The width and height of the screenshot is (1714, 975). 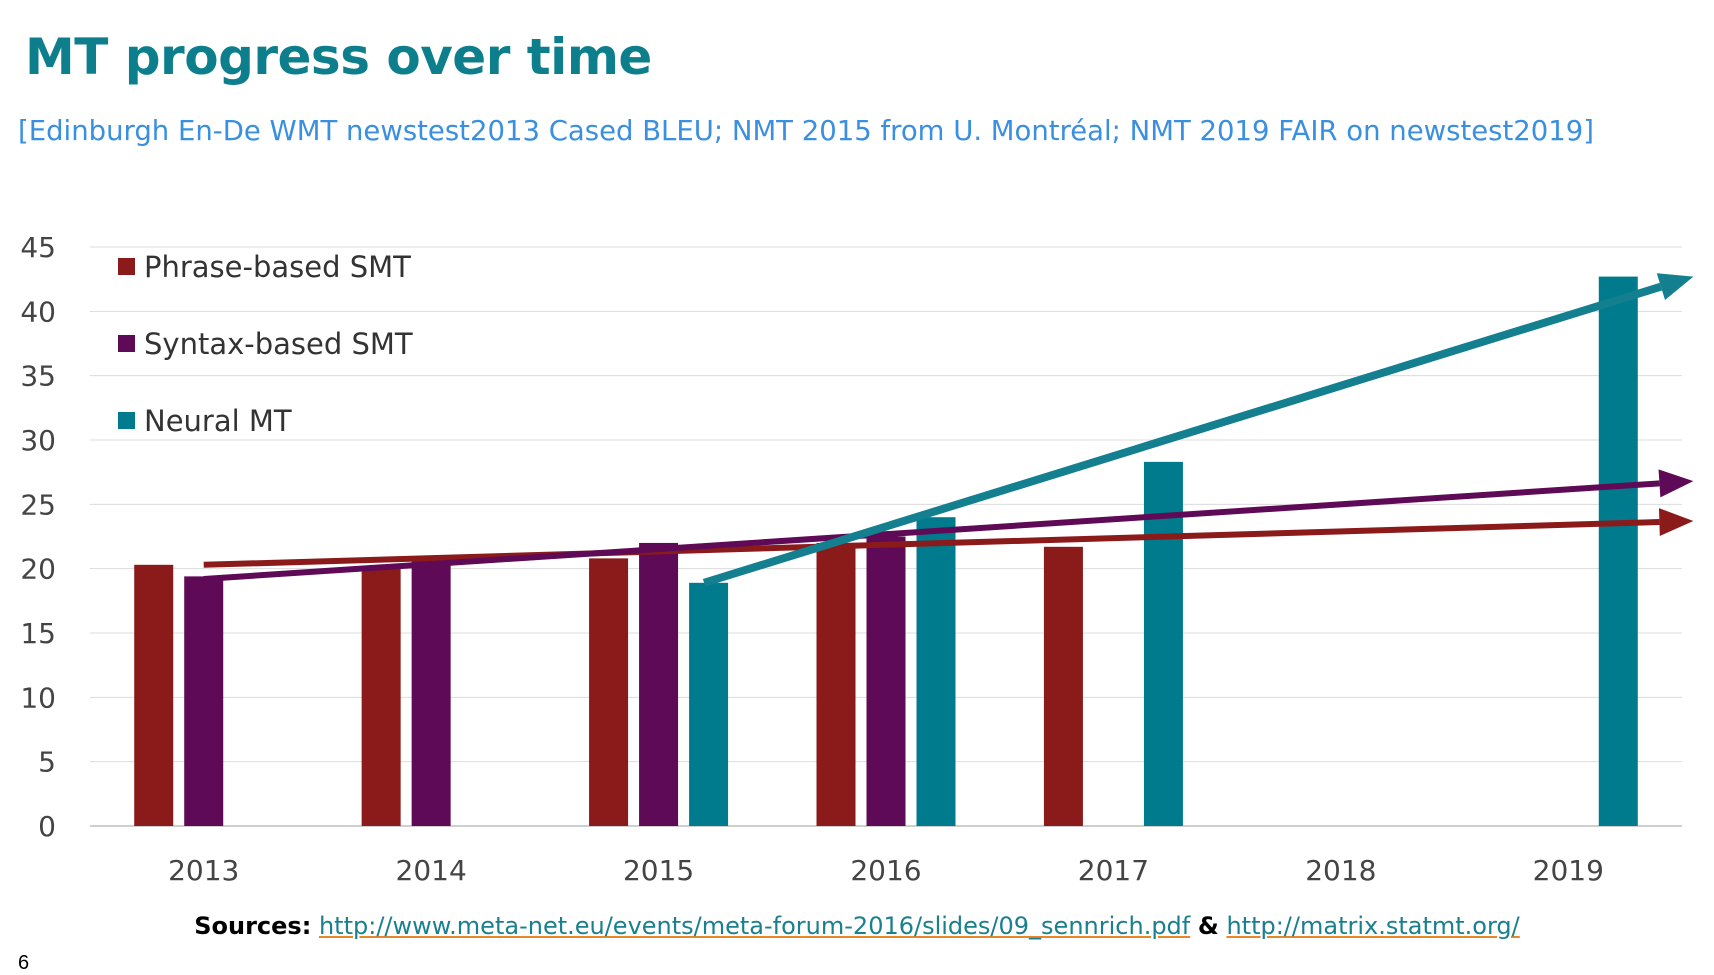 I want to click on legend-swatch-syntax-based-smt, so click(x=126, y=343).